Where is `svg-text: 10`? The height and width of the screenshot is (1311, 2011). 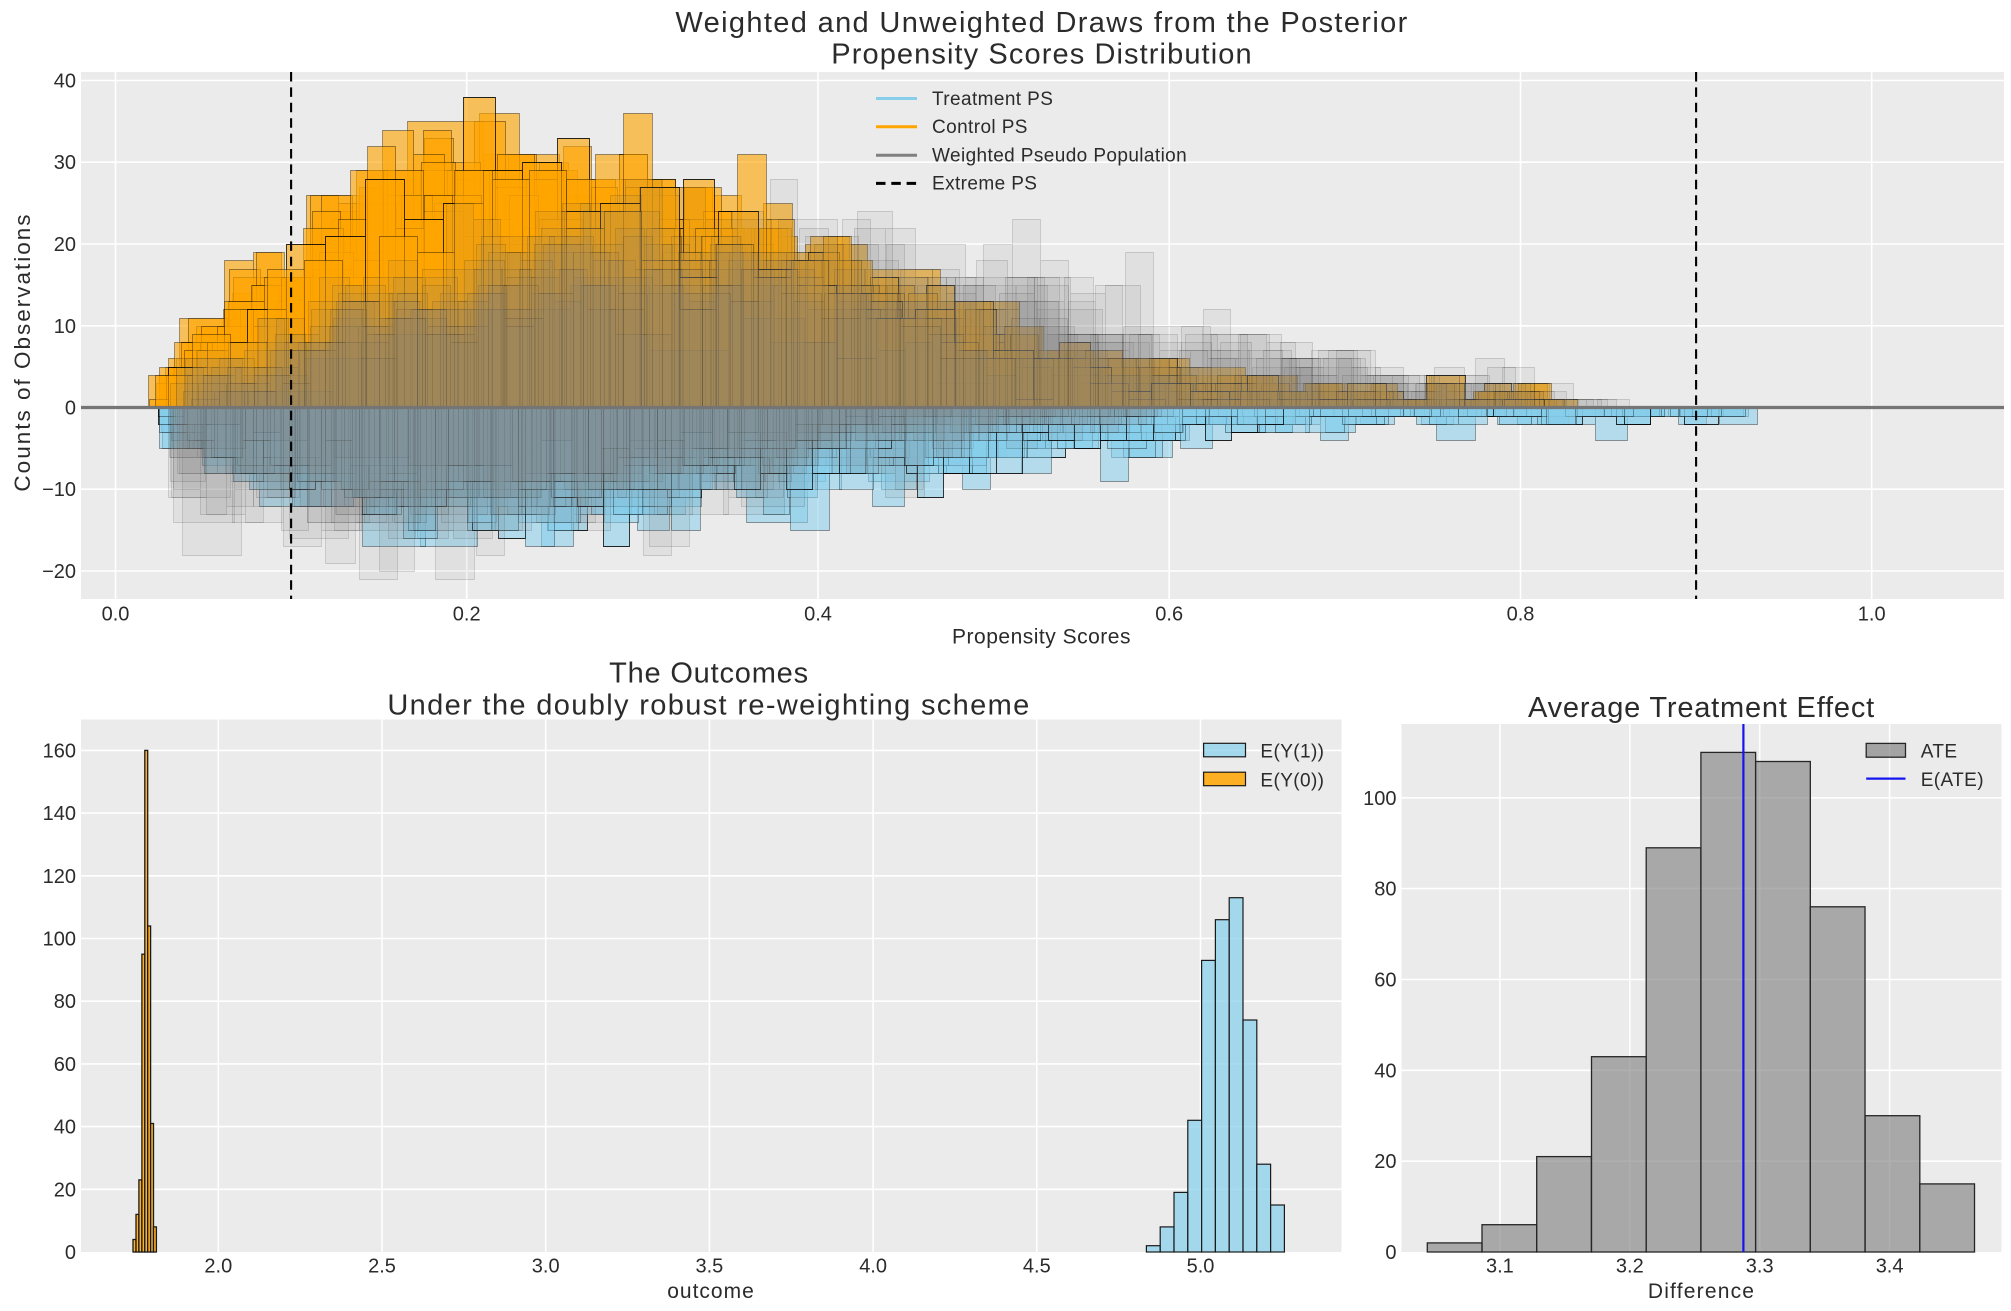
svg-text: 10 is located at coordinates (65, 327).